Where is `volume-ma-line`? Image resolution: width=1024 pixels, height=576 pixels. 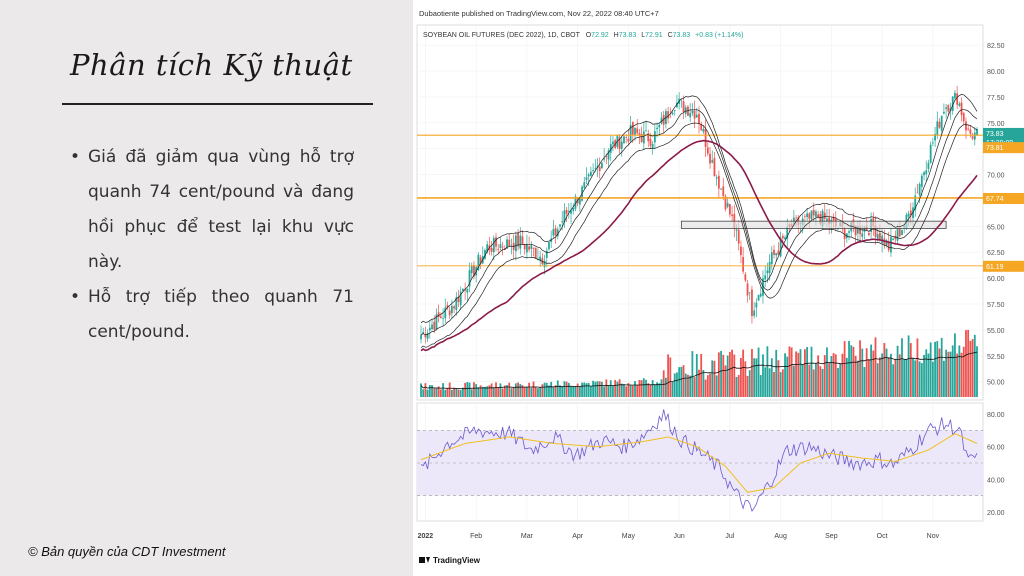 volume-ma-line is located at coordinates (699, 370).